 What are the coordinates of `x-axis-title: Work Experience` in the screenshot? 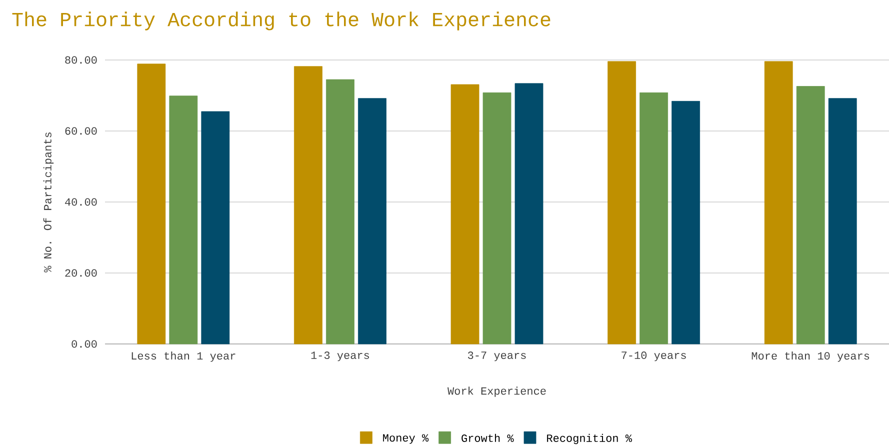 It's located at (496, 391).